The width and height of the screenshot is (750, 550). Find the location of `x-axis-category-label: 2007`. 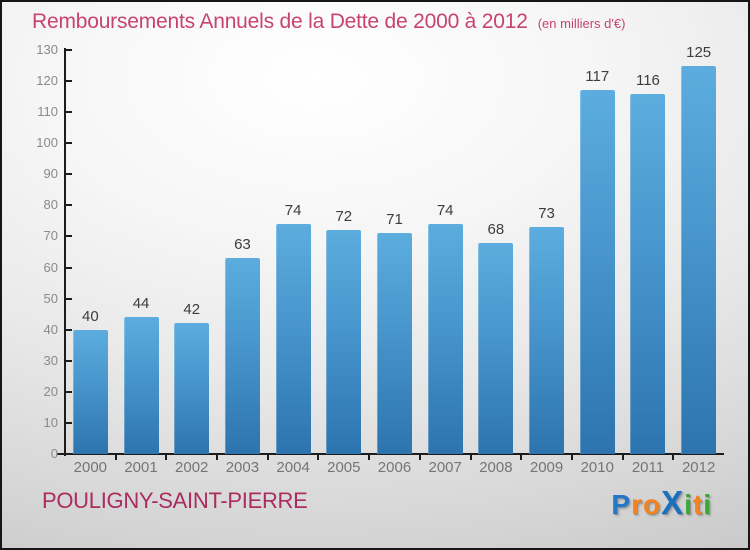

x-axis-category-label: 2007 is located at coordinates (445, 467).